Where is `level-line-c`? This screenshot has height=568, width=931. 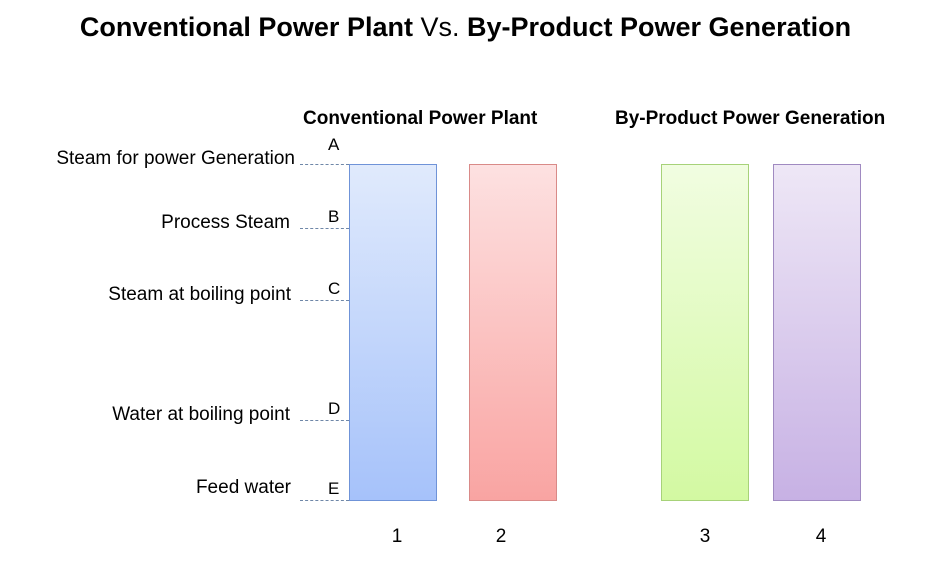
level-line-c is located at coordinates (324, 300).